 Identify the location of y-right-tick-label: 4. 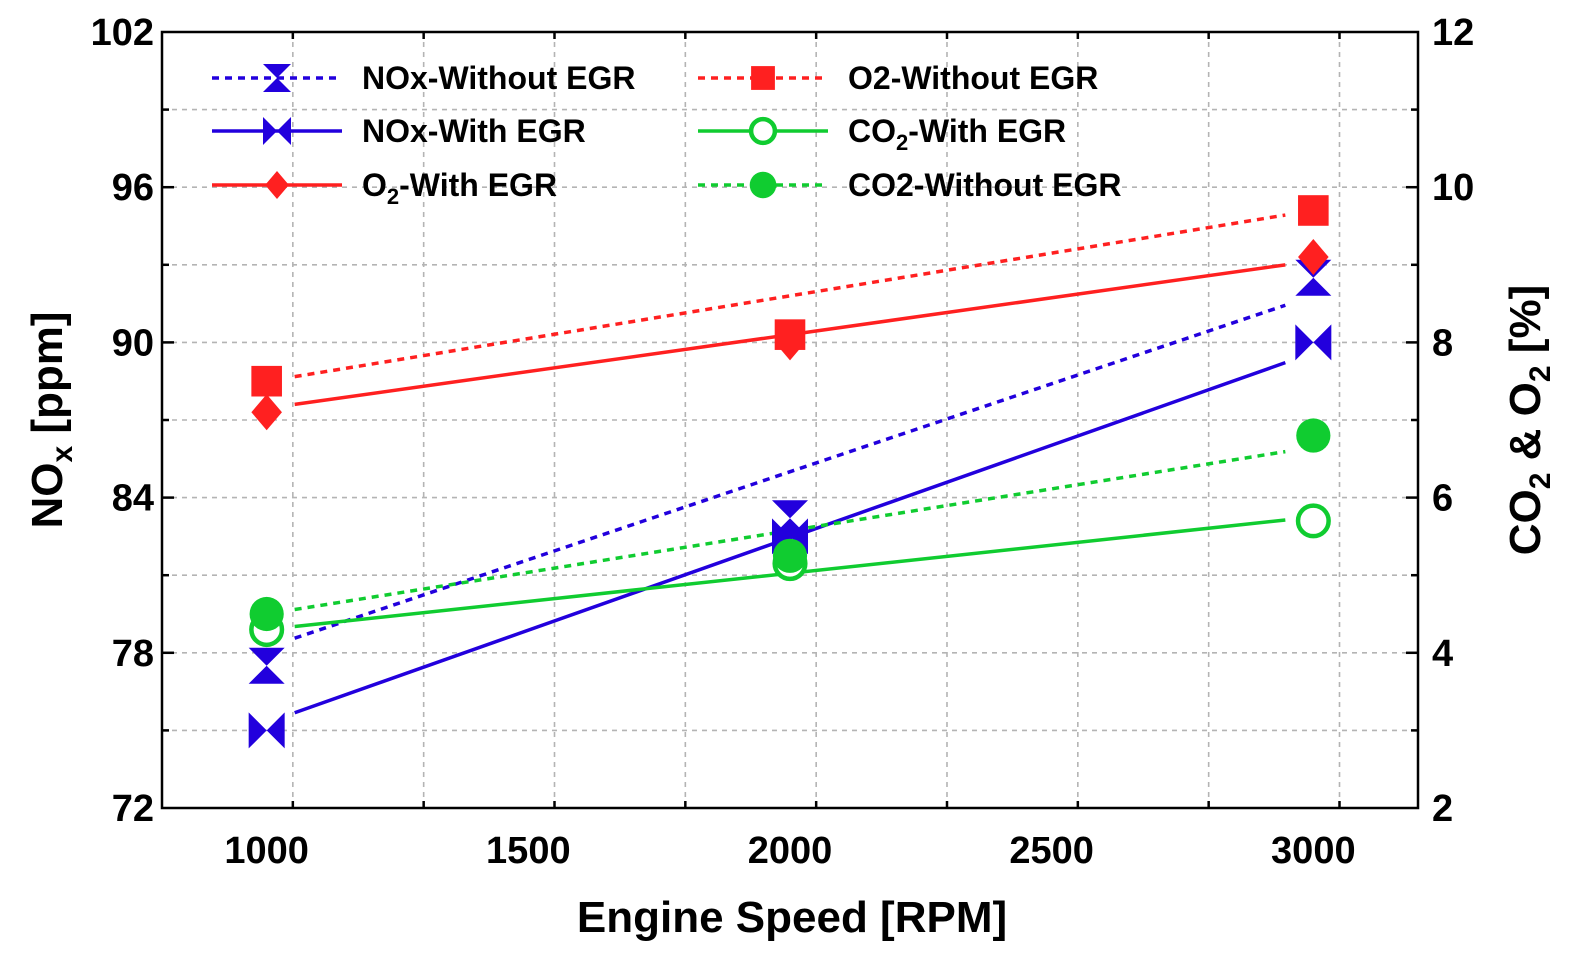
(1442, 654).